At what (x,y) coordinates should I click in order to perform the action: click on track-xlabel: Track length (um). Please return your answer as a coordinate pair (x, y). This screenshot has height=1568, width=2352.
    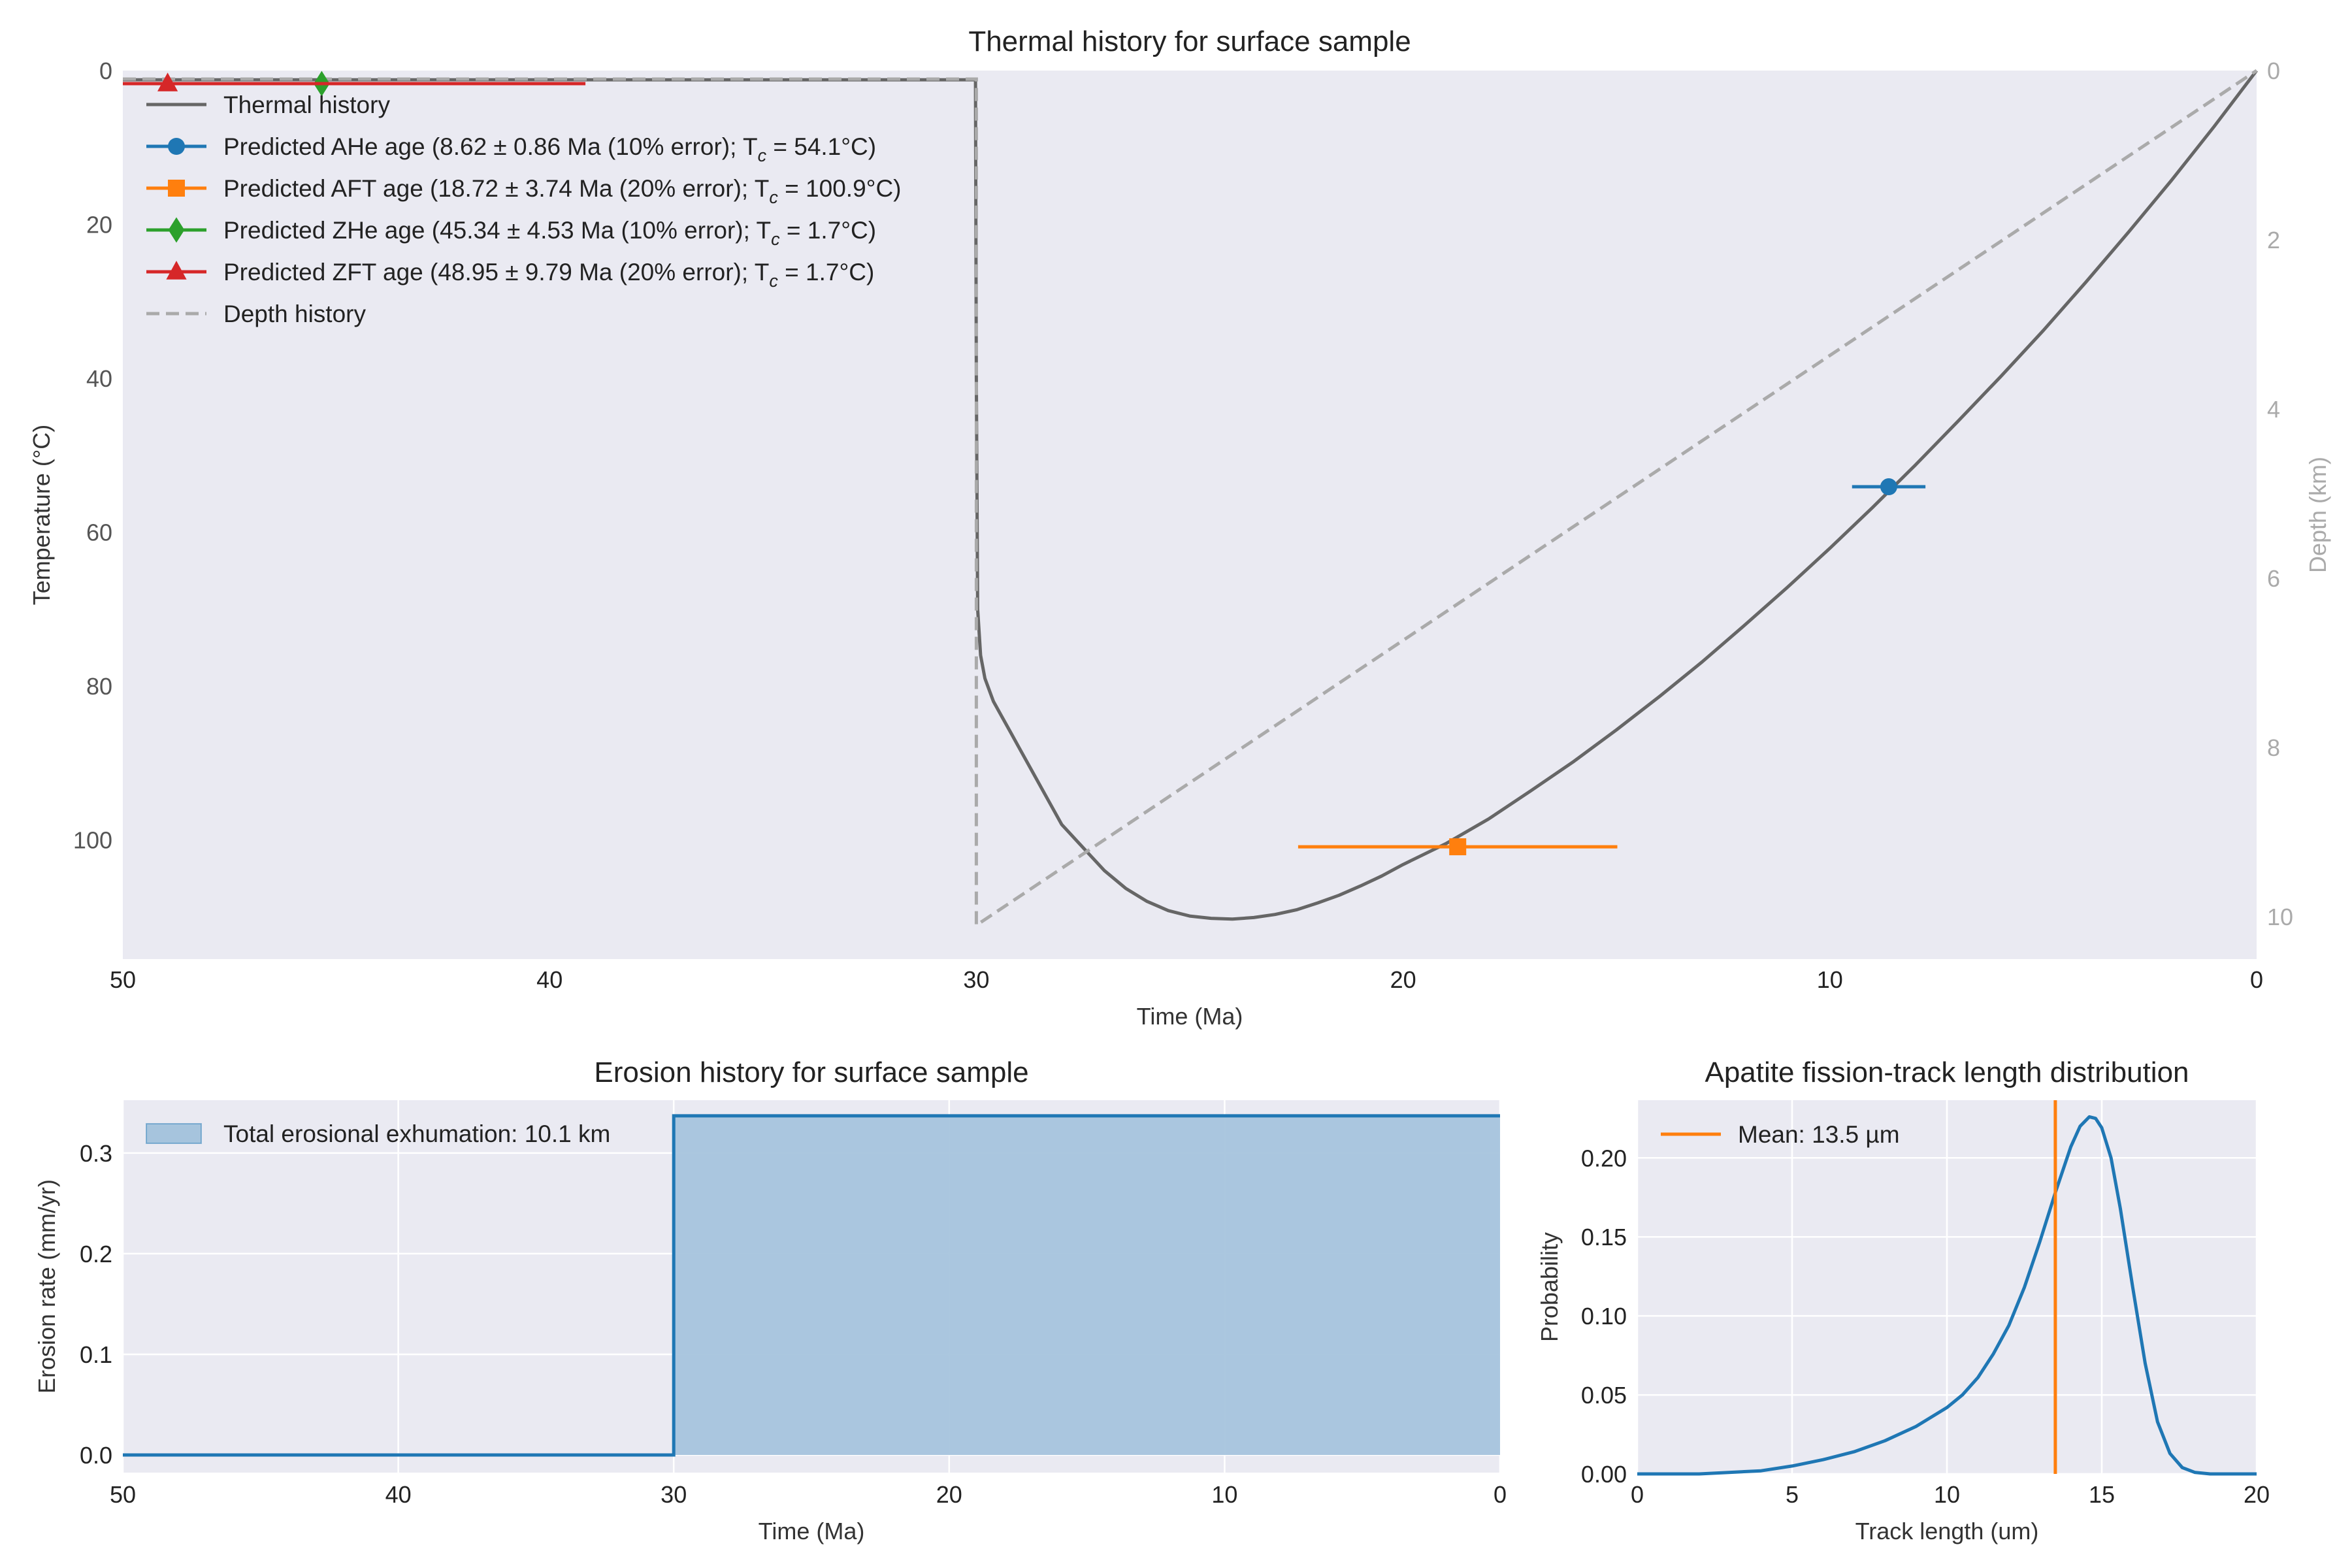
    Looking at the image, I should click on (1947, 1531).